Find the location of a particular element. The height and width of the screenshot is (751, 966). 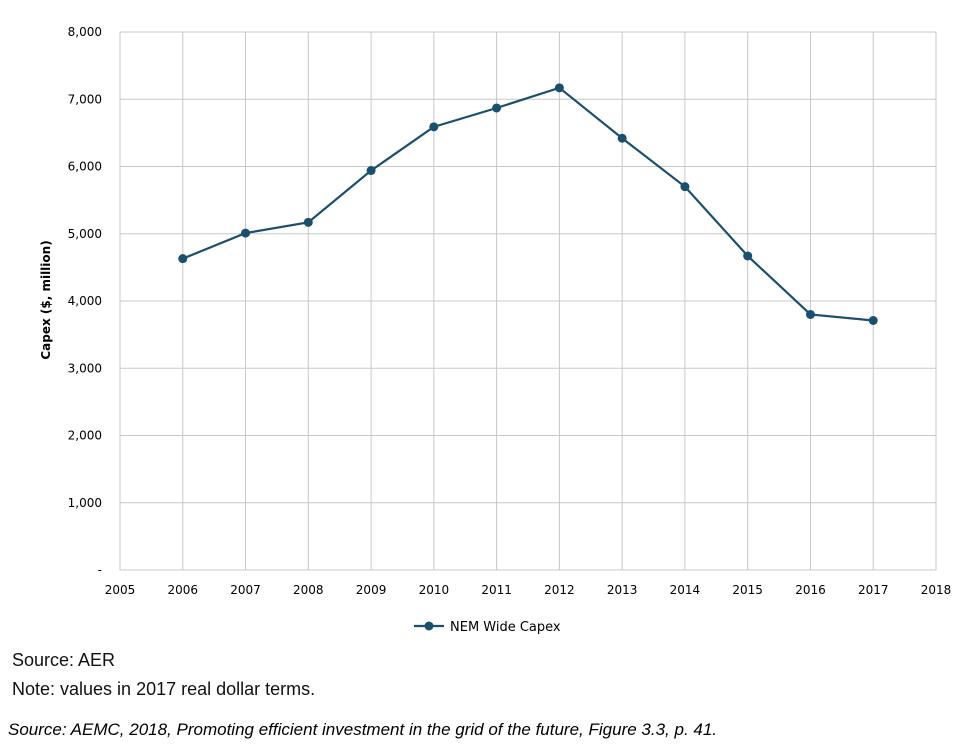

y-tick-label: 2,000 is located at coordinates (85, 436).